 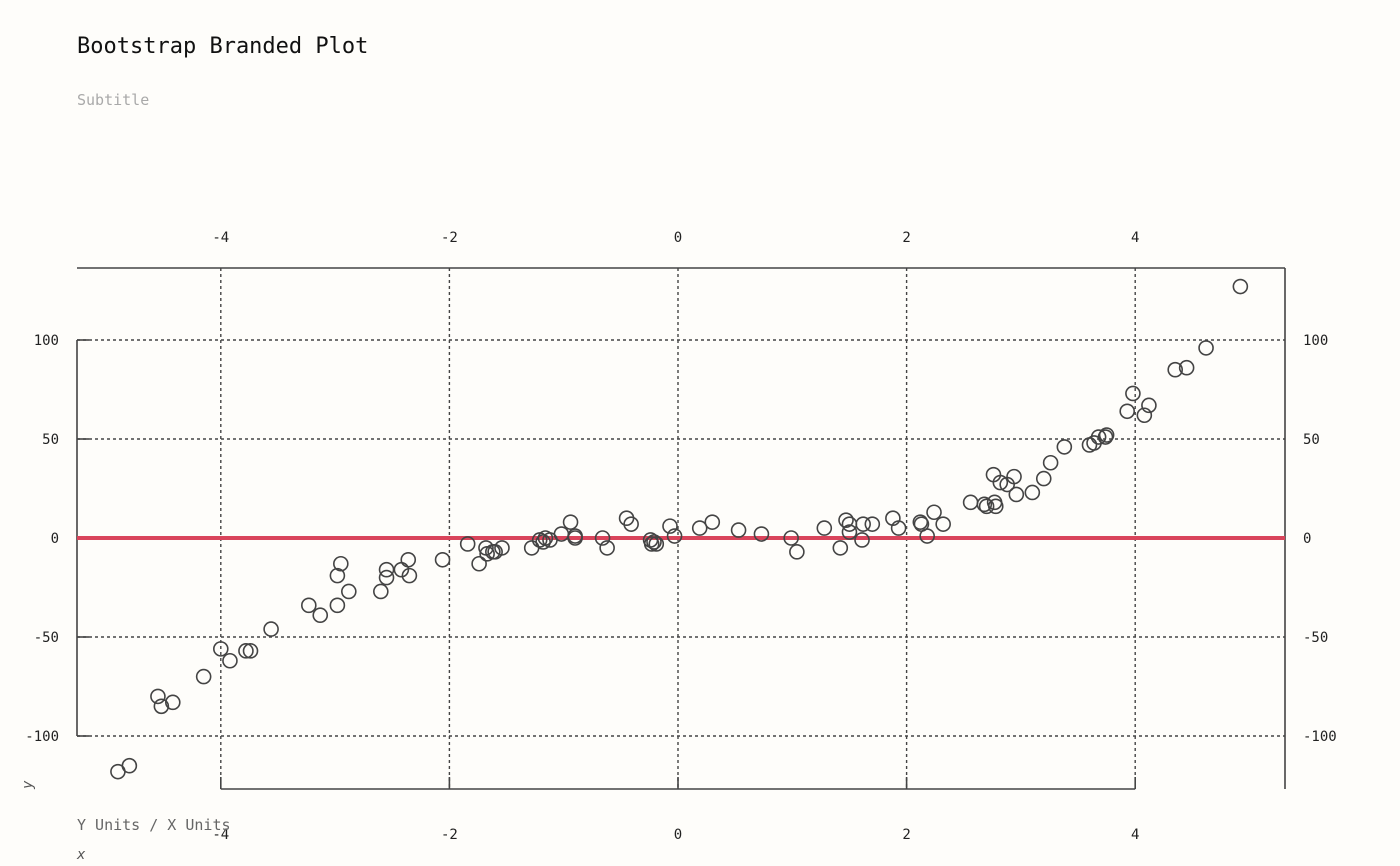 I want to click on x-tick-label-top: -2, so click(x=449, y=238).